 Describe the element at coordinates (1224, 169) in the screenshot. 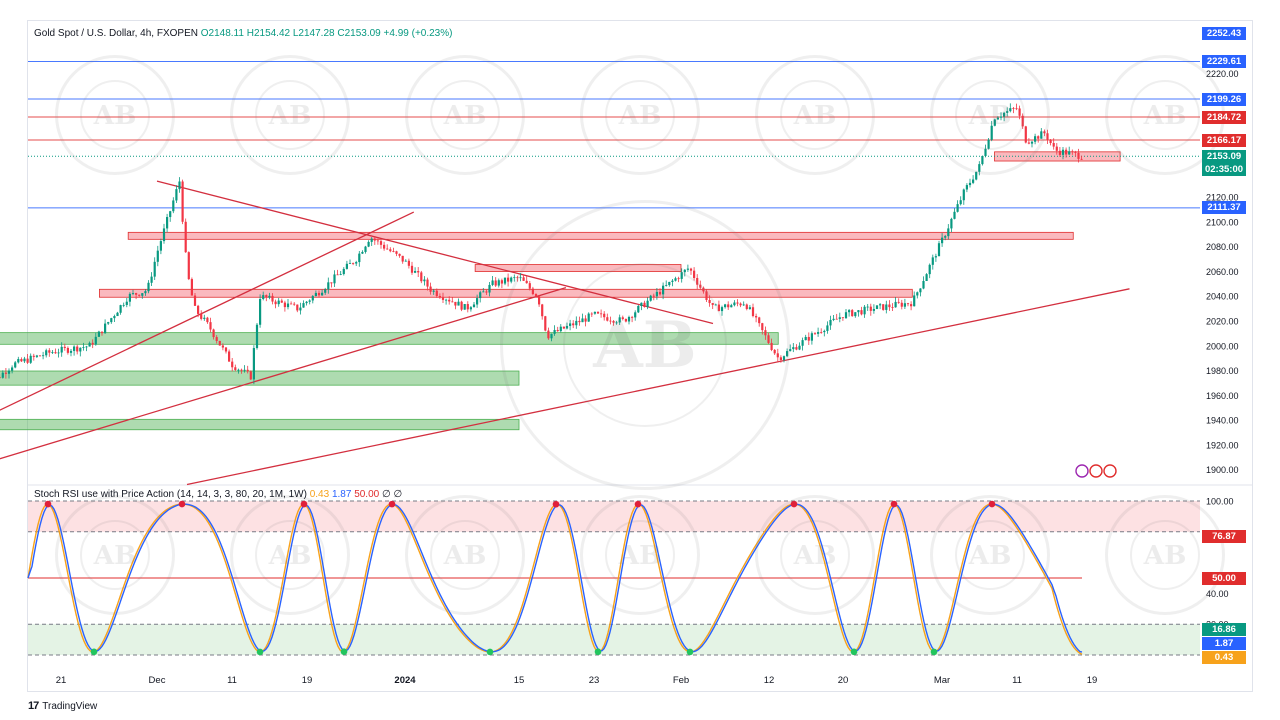

I see `bar-countdown-tag: 02:35:00` at that location.